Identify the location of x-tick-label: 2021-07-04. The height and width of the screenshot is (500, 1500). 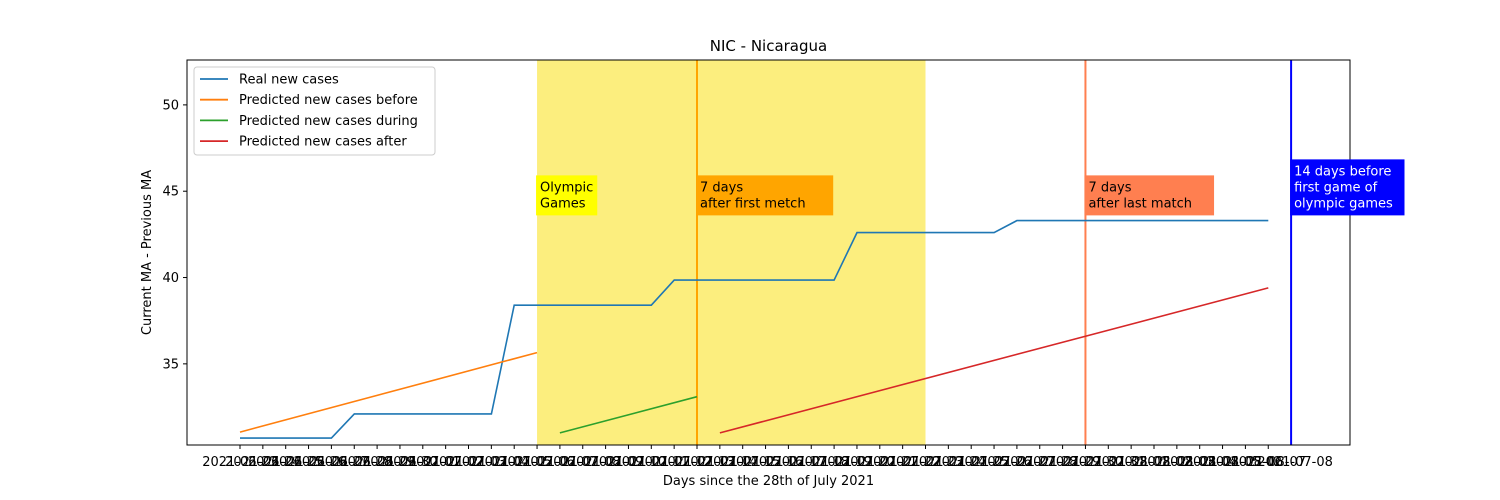
(492, 462).